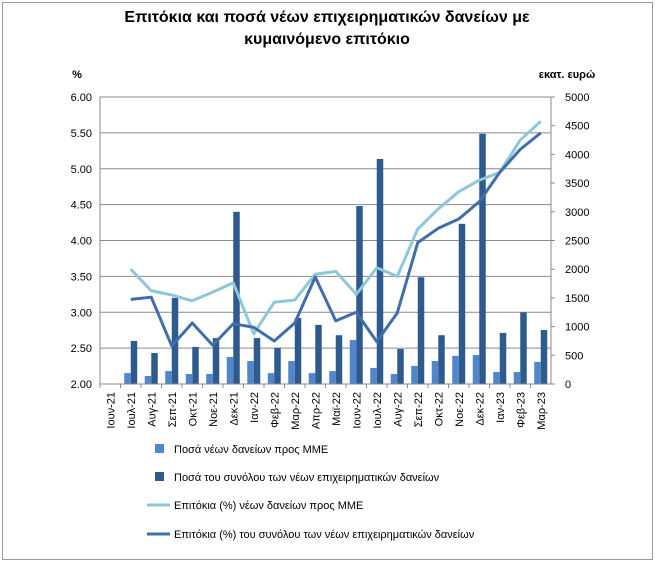  Describe the element at coordinates (577, 155) in the screenshot. I see `right-tick-label: 4000` at that location.